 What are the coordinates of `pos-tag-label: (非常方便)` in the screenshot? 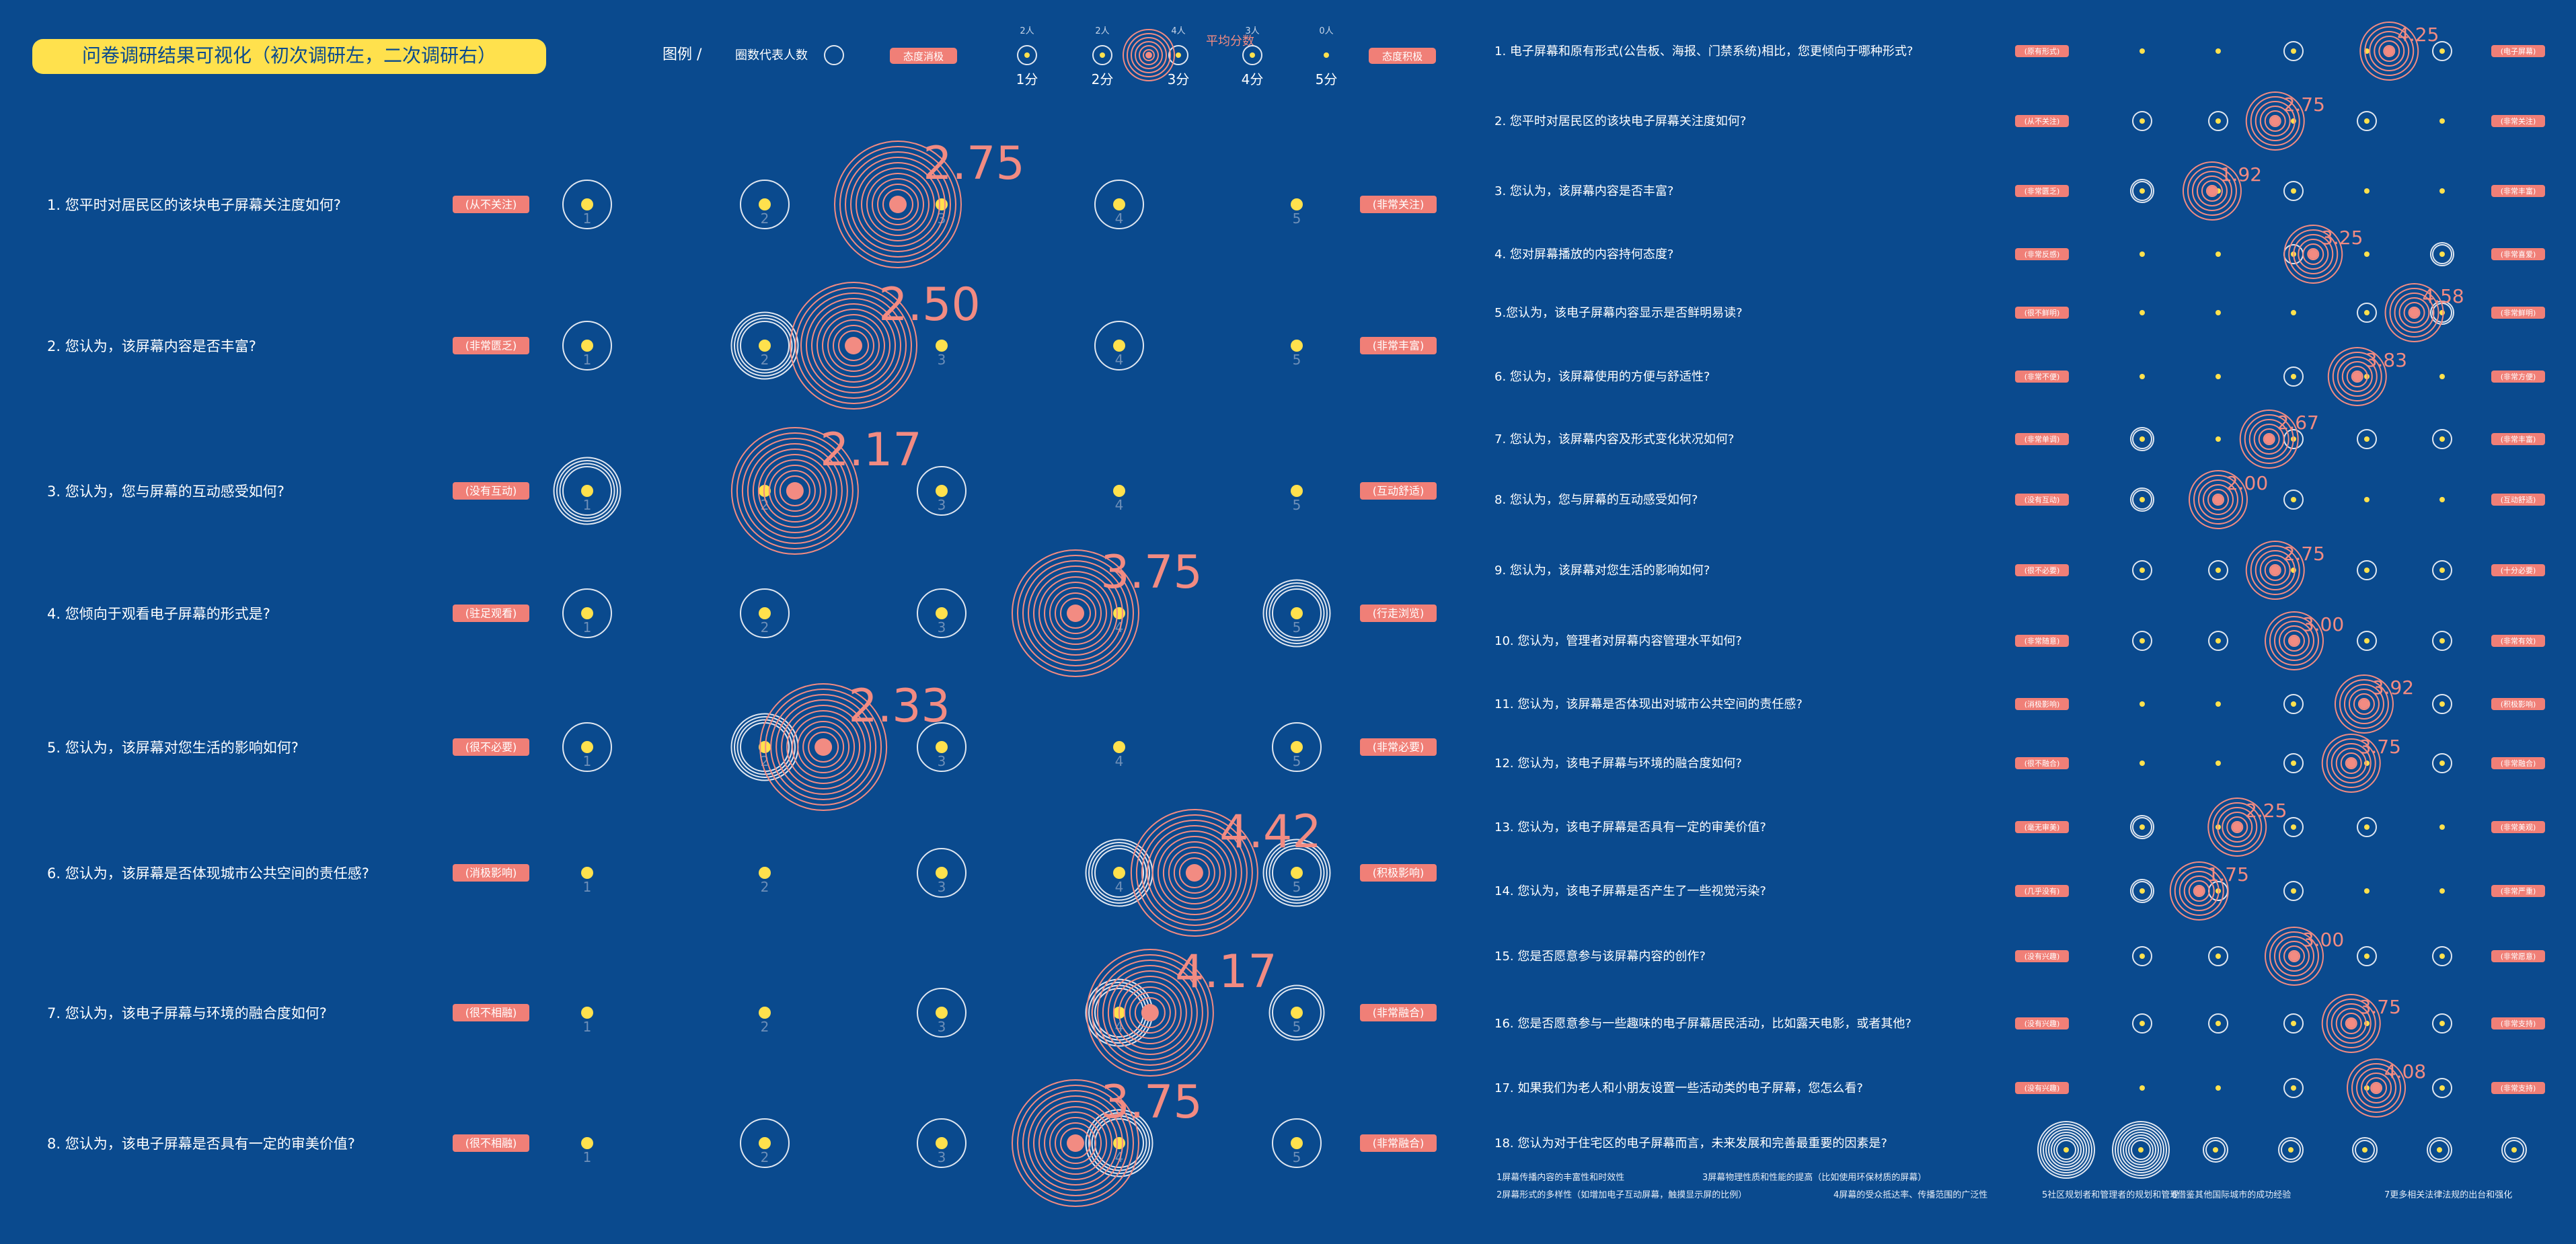 It's located at (2518, 376).